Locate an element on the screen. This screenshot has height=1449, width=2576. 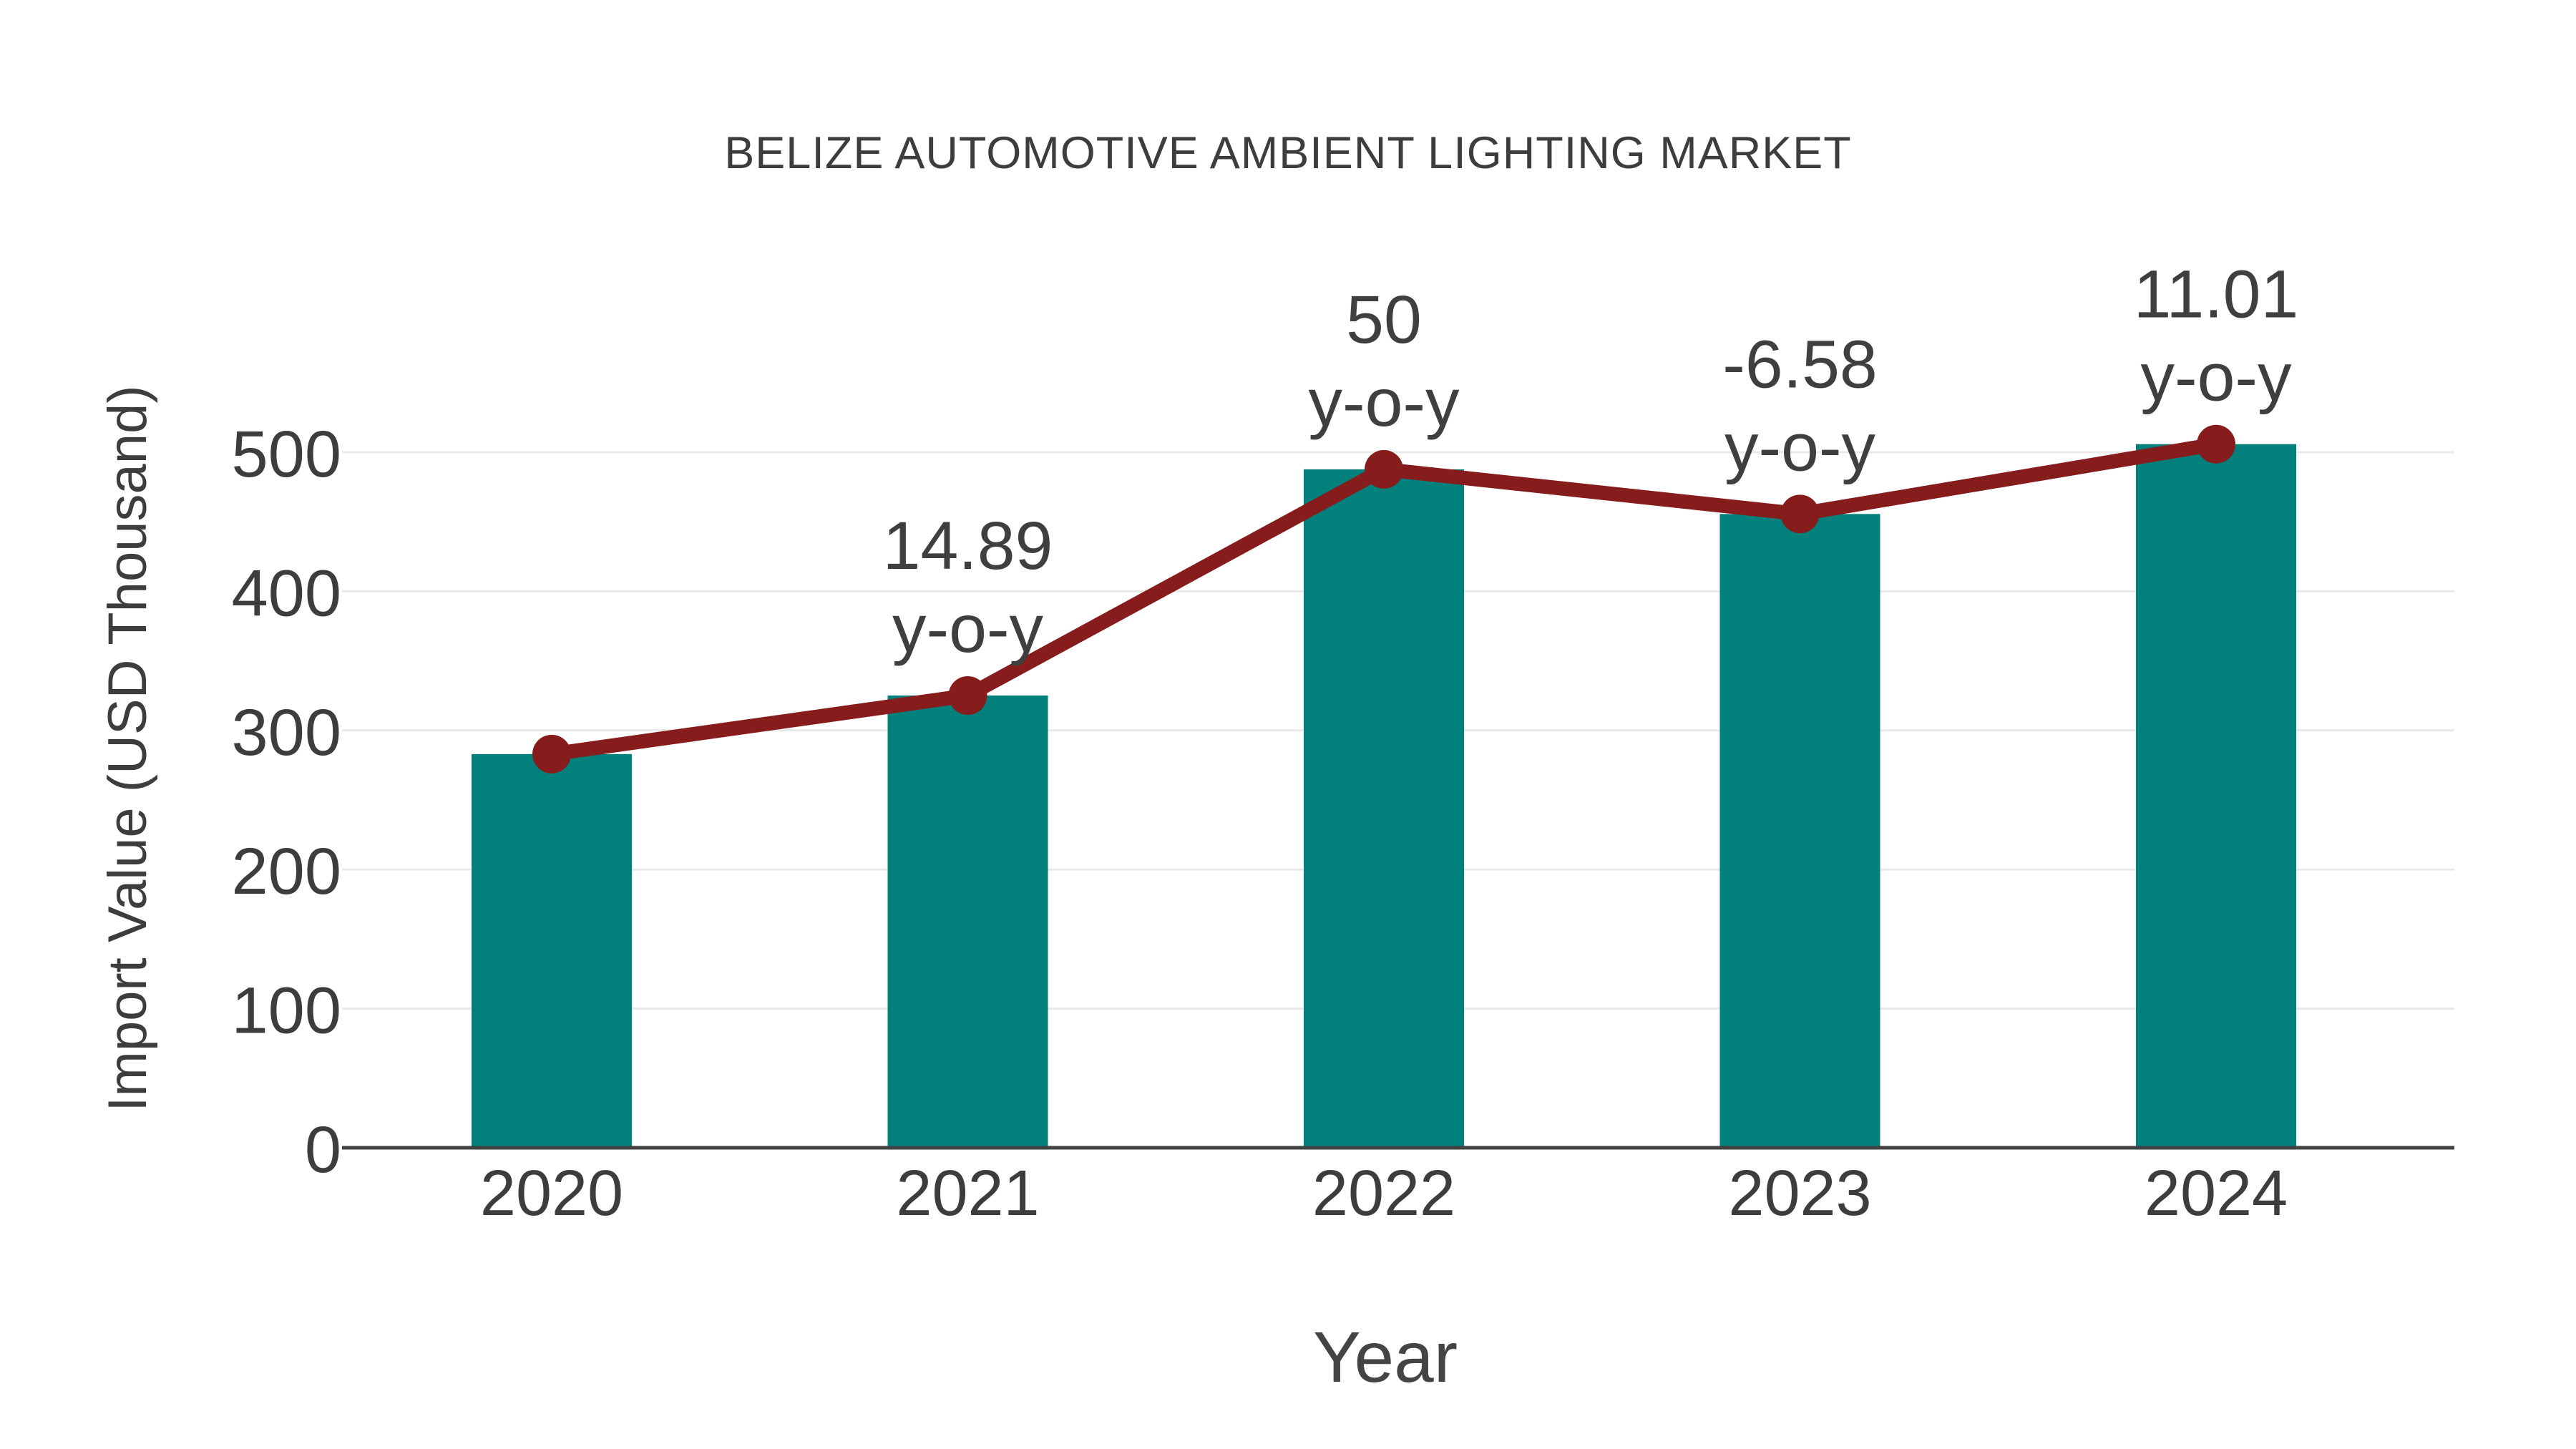
bar-2020 is located at coordinates (552, 950).